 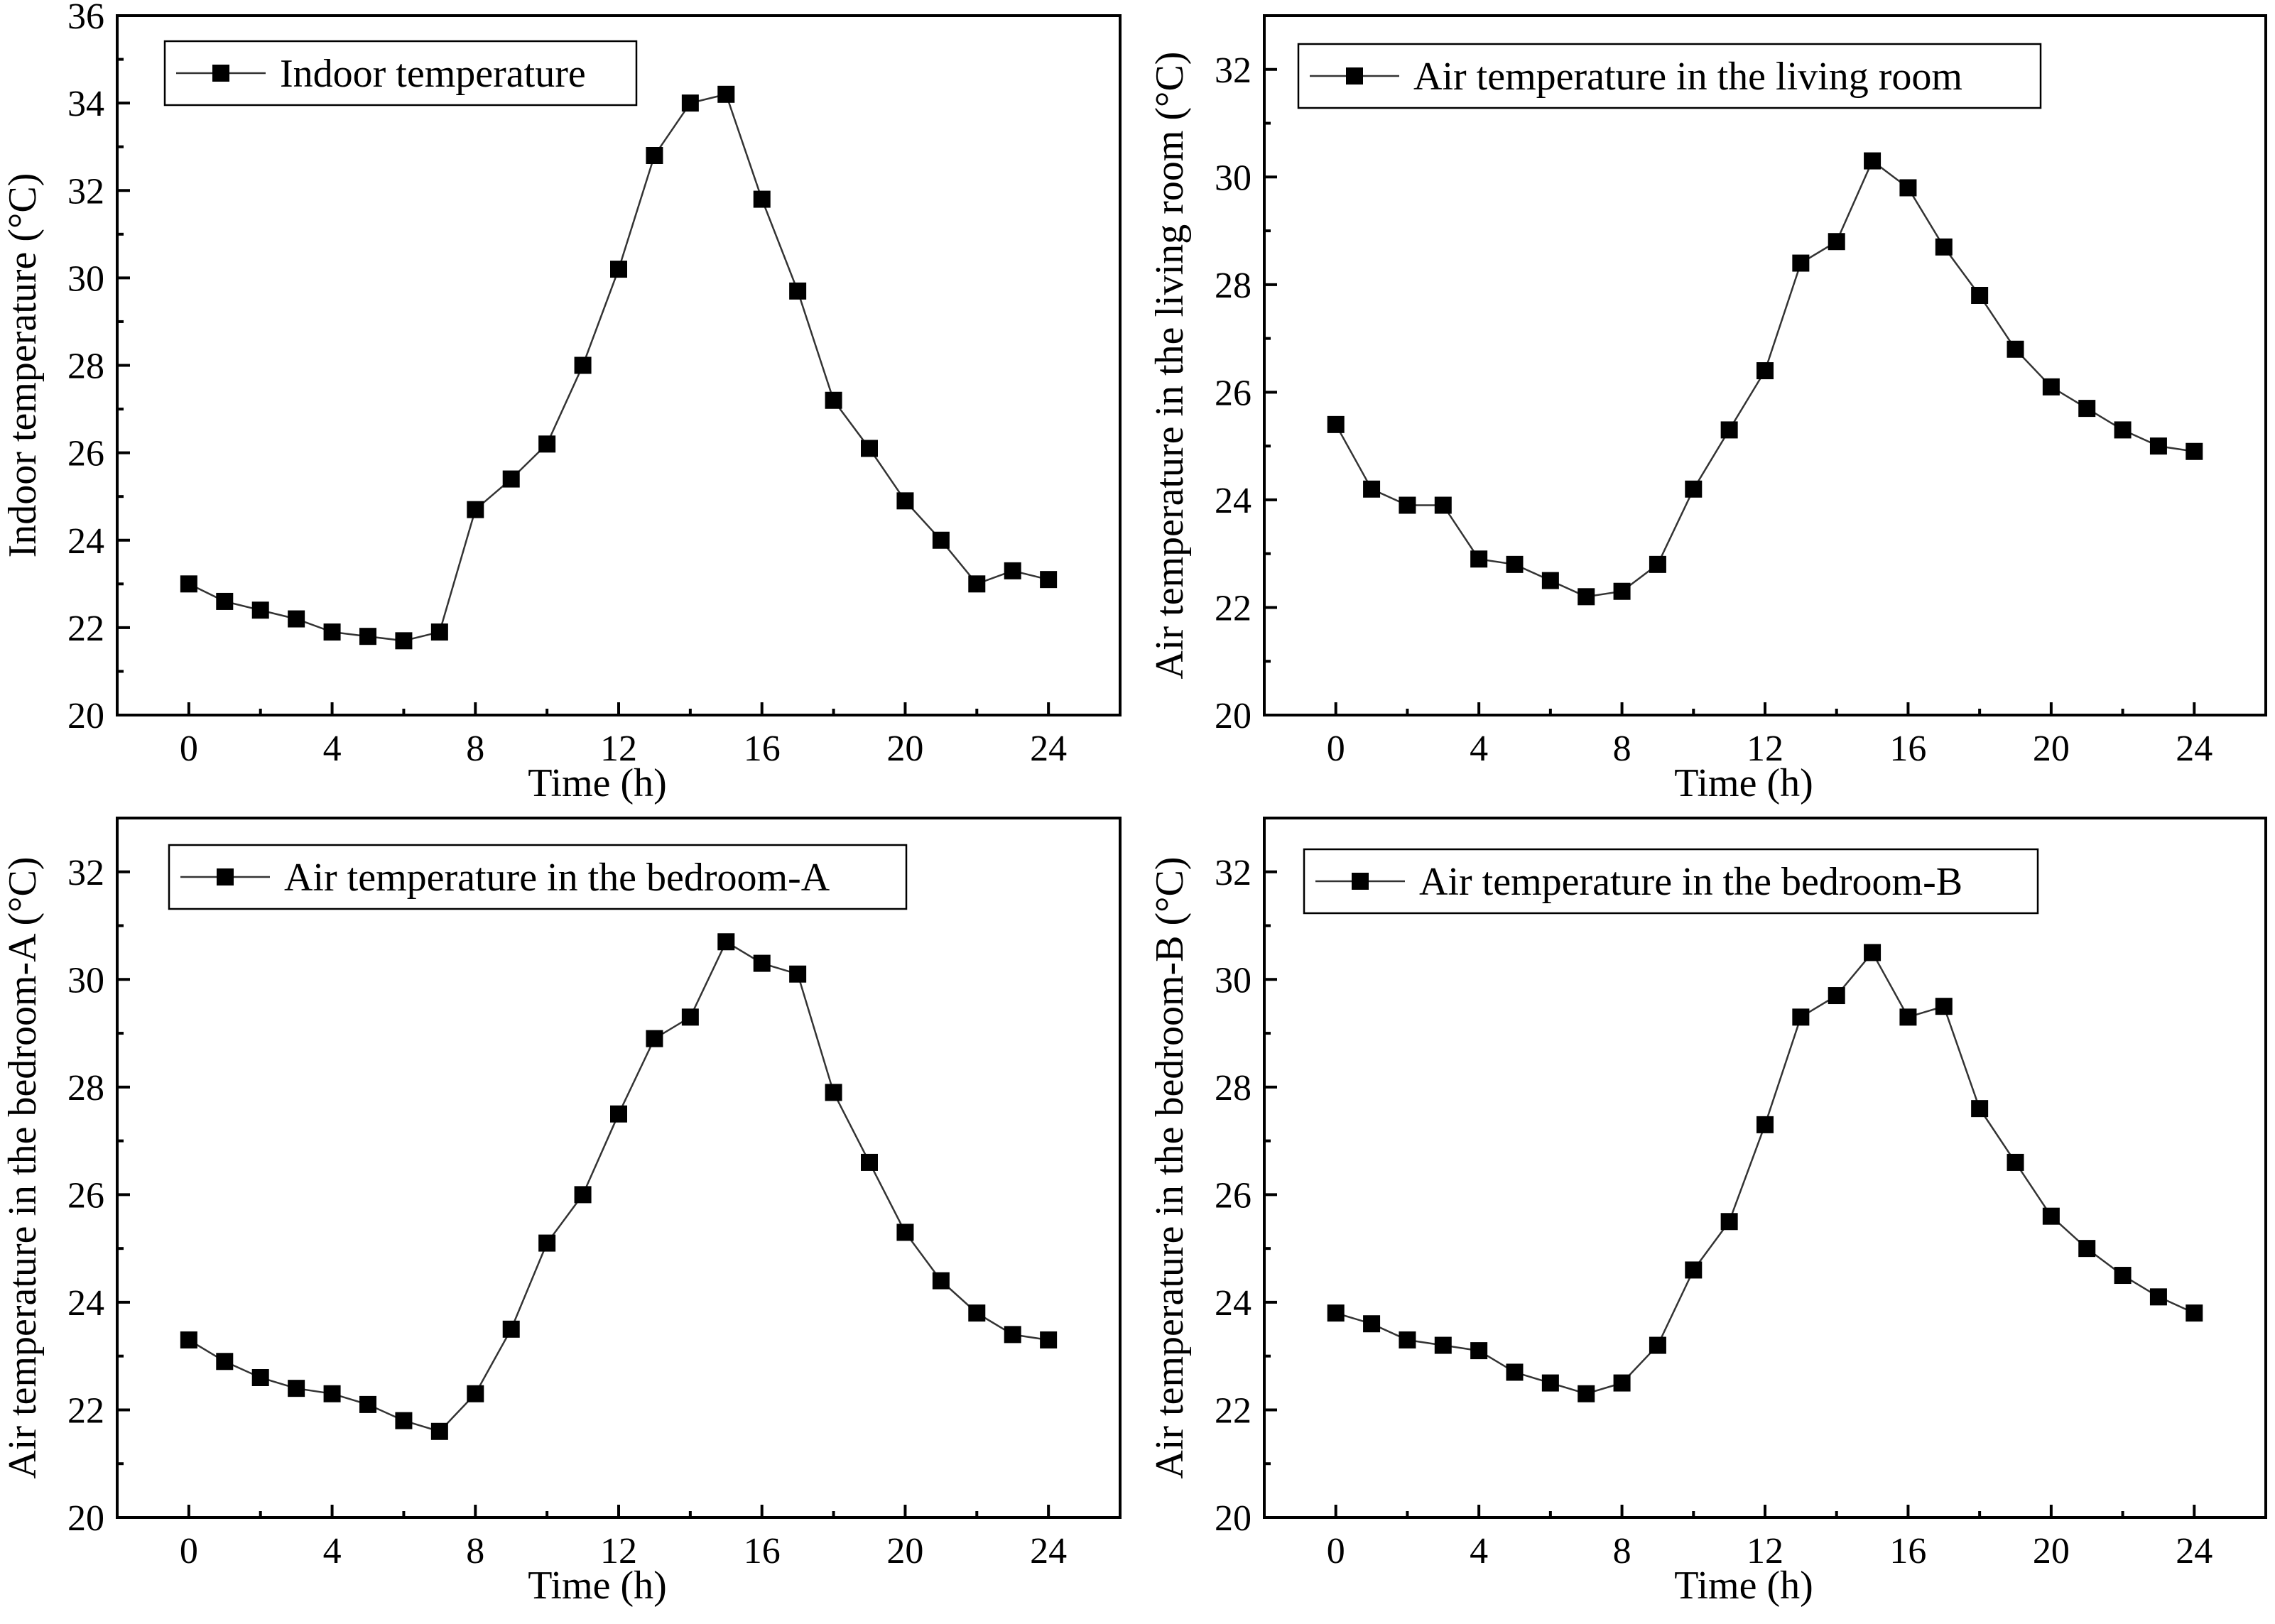 What do you see at coordinates (1170, 366) in the screenshot?
I see `y-axis-label: Air temperature in the living room (°C)` at bounding box center [1170, 366].